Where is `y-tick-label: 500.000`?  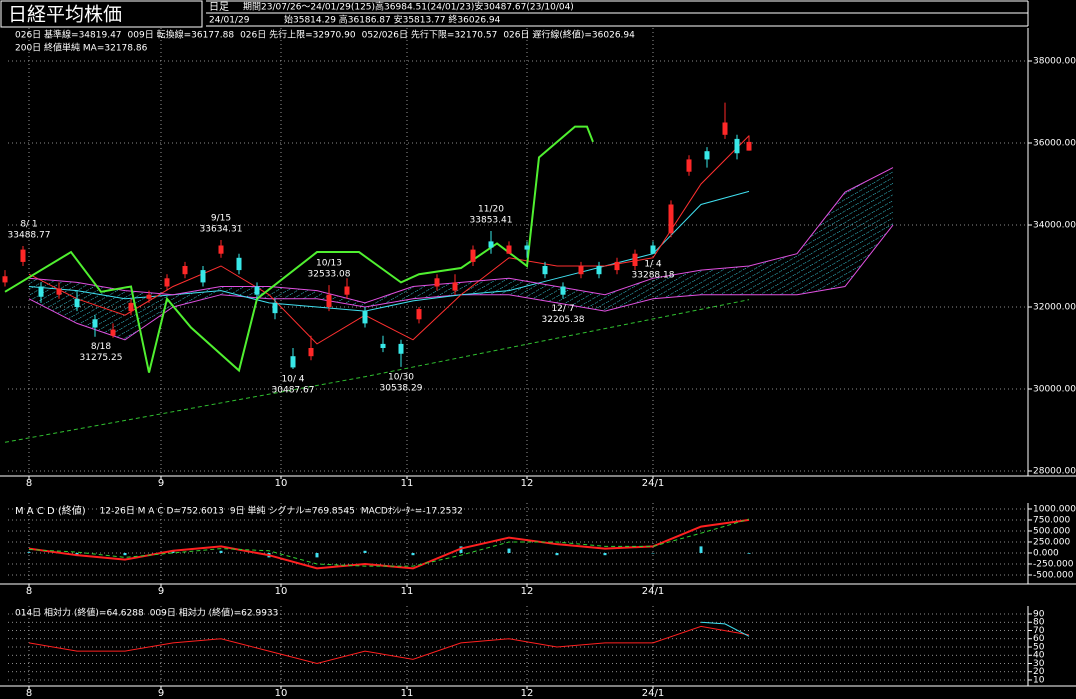
y-tick-label: 500.000 is located at coordinates (1051, 531).